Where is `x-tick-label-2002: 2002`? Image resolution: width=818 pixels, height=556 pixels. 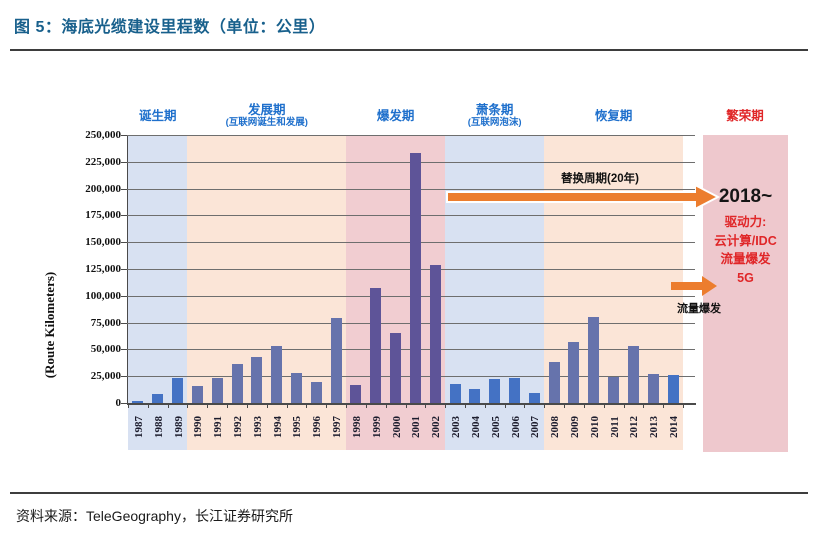
x-tick-label-2002: 2002 is located at coordinates (436, 427).